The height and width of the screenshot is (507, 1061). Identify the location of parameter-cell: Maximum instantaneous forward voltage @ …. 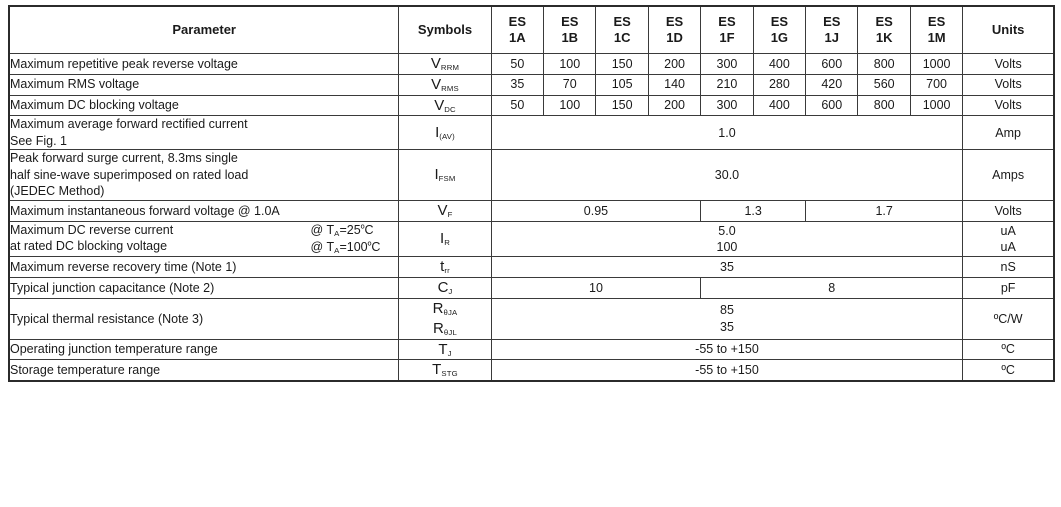
(204, 210).